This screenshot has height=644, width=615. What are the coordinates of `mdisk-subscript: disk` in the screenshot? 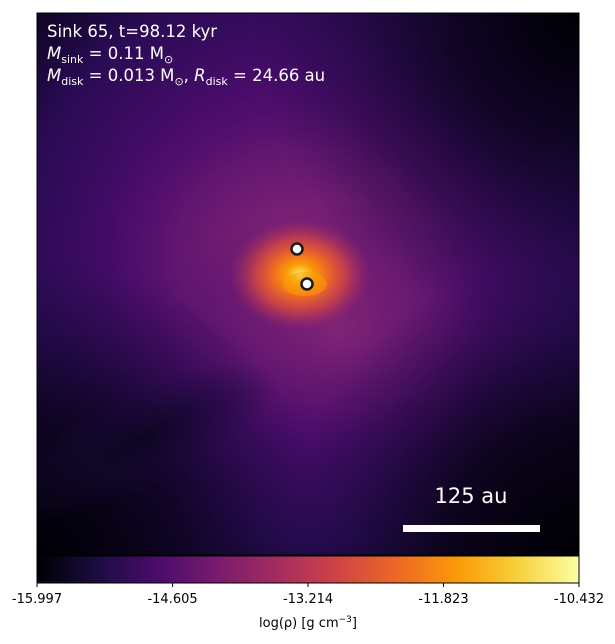 It's located at (72, 81).